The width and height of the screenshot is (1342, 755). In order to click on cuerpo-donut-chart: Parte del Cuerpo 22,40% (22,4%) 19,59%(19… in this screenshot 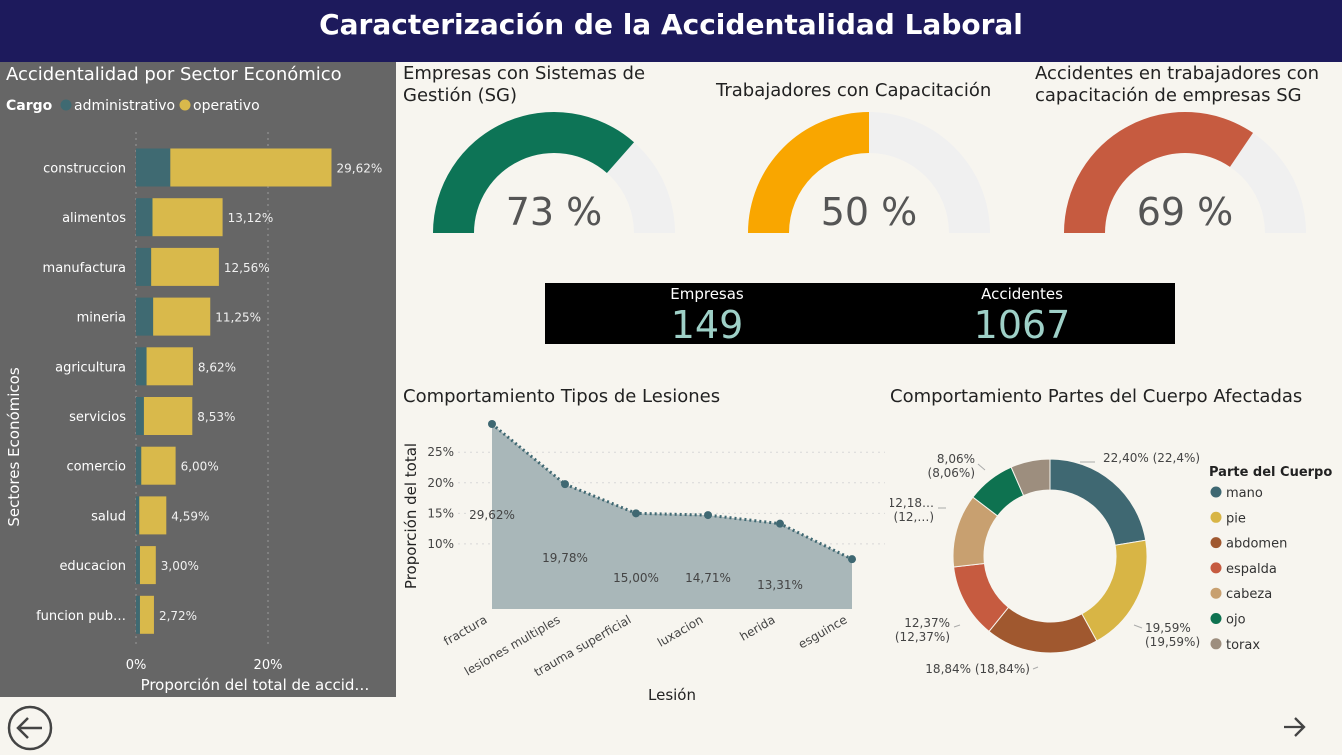, I will do `click(1111, 563)`.